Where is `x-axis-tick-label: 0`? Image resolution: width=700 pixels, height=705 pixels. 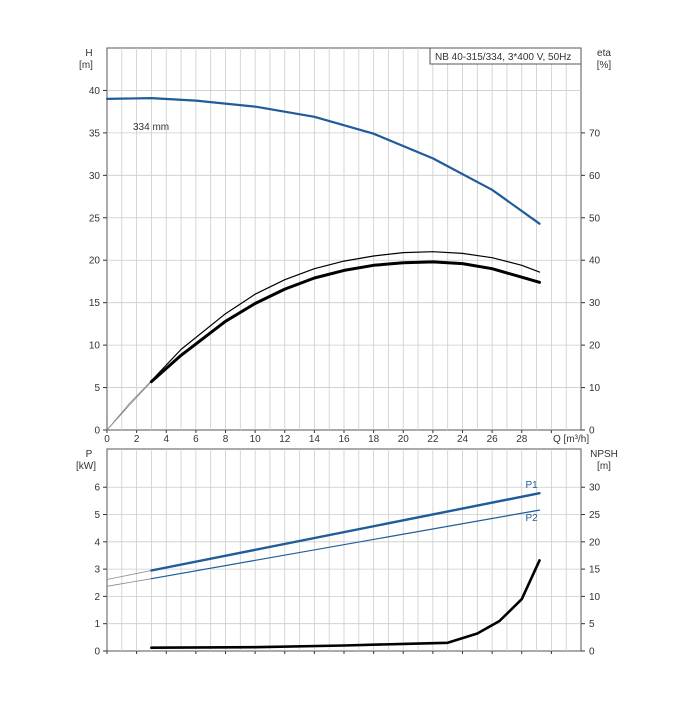
x-axis-tick-label: 0 is located at coordinates (107, 439).